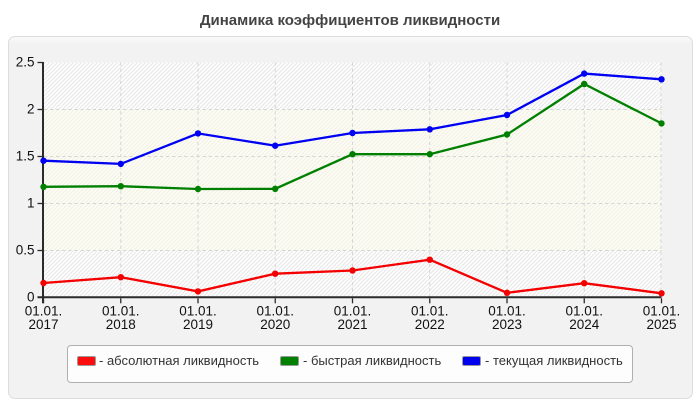 The width and height of the screenshot is (700, 400). Describe the element at coordinates (25, 250) in the screenshot. I see `svg-text: 0.5` at that location.